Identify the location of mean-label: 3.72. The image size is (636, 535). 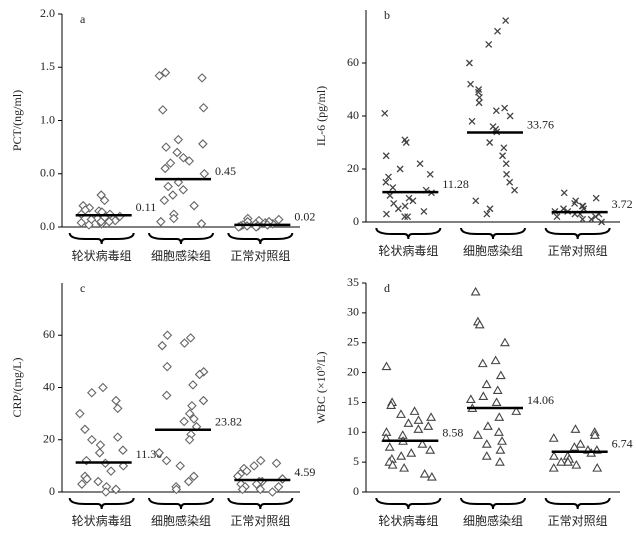
(622, 204).